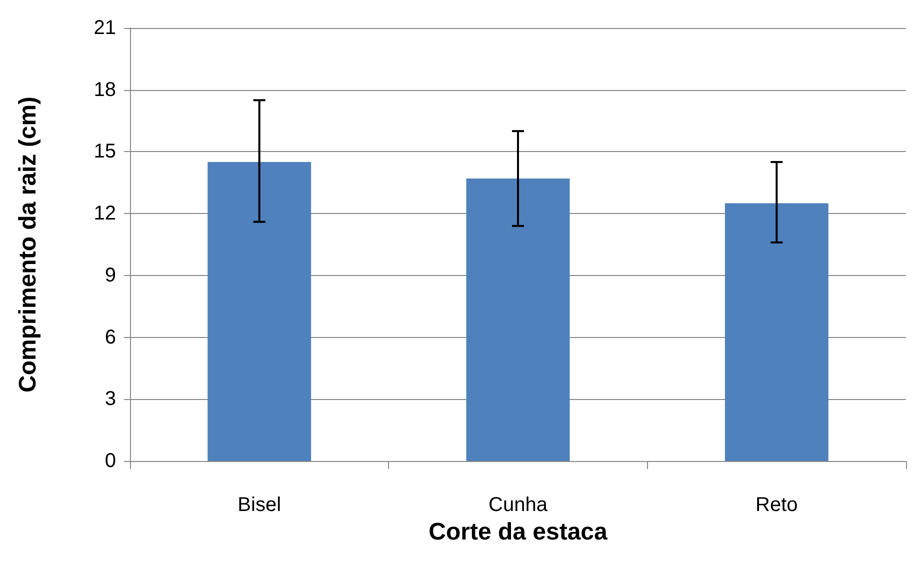 The image size is (916, 567). What do you see at coordinates (28, 244) in the screenshot?
I see `y-axis-title: Comprimento da raiz (cm)` at bounding box center [28, 244].